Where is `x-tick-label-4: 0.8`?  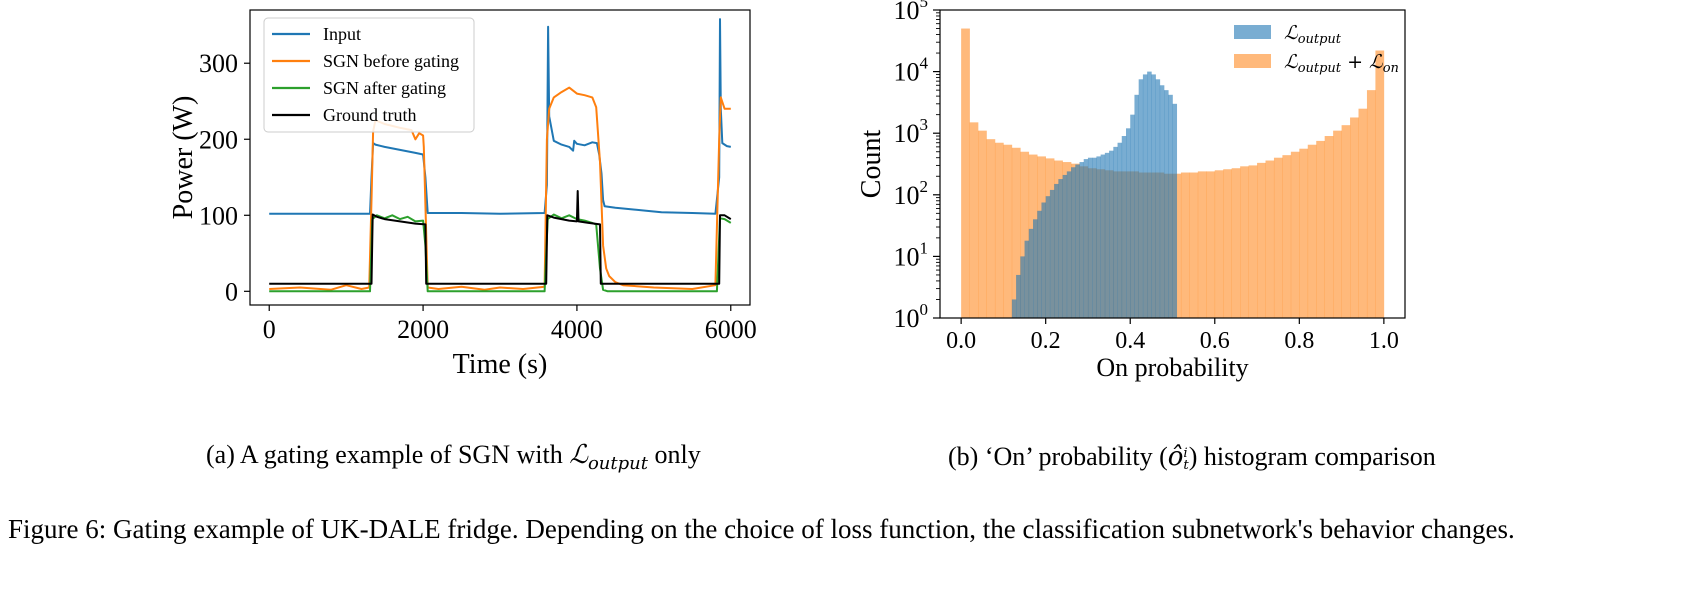 x-tick-label-4: 0.8 is located at coordinates (1299, 341).